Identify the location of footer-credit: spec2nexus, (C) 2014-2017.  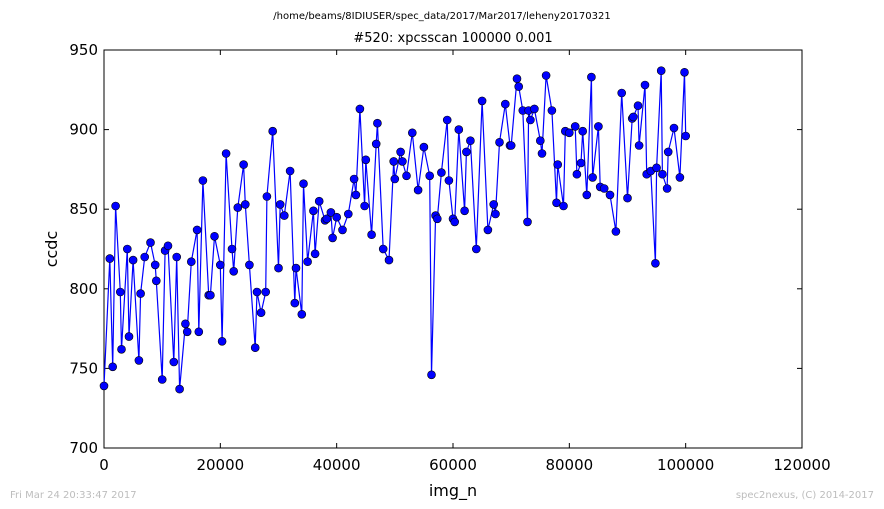
(805, 495).